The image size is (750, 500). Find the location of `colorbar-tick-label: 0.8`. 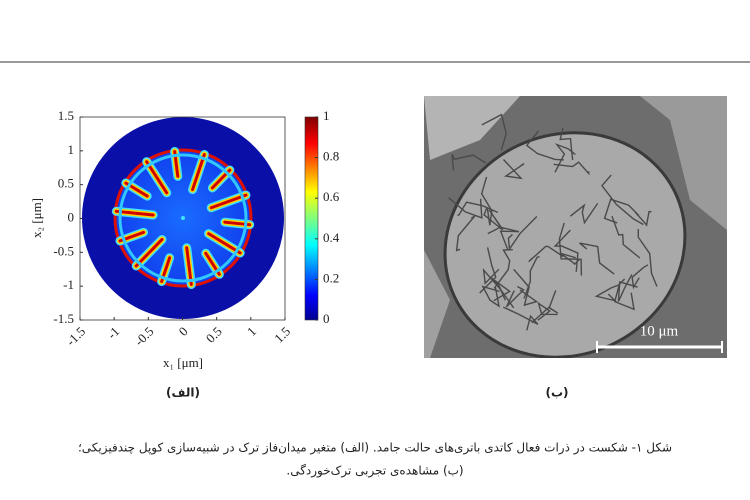

colorbar-tick-label: 0.8 is located at coordinates (331, 156).